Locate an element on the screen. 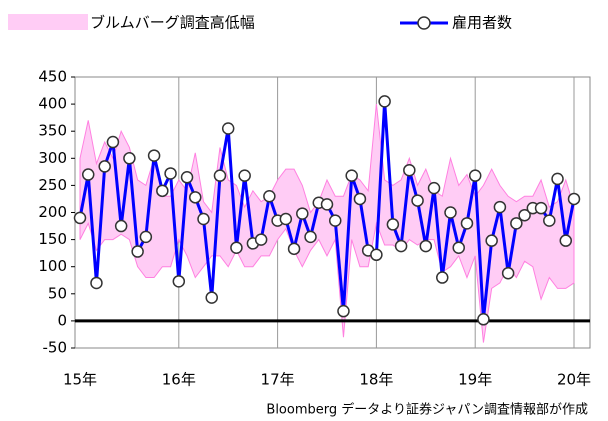 The image size is (608, 421). x-tick-label: 16年 is located at coordinates (179, 380).